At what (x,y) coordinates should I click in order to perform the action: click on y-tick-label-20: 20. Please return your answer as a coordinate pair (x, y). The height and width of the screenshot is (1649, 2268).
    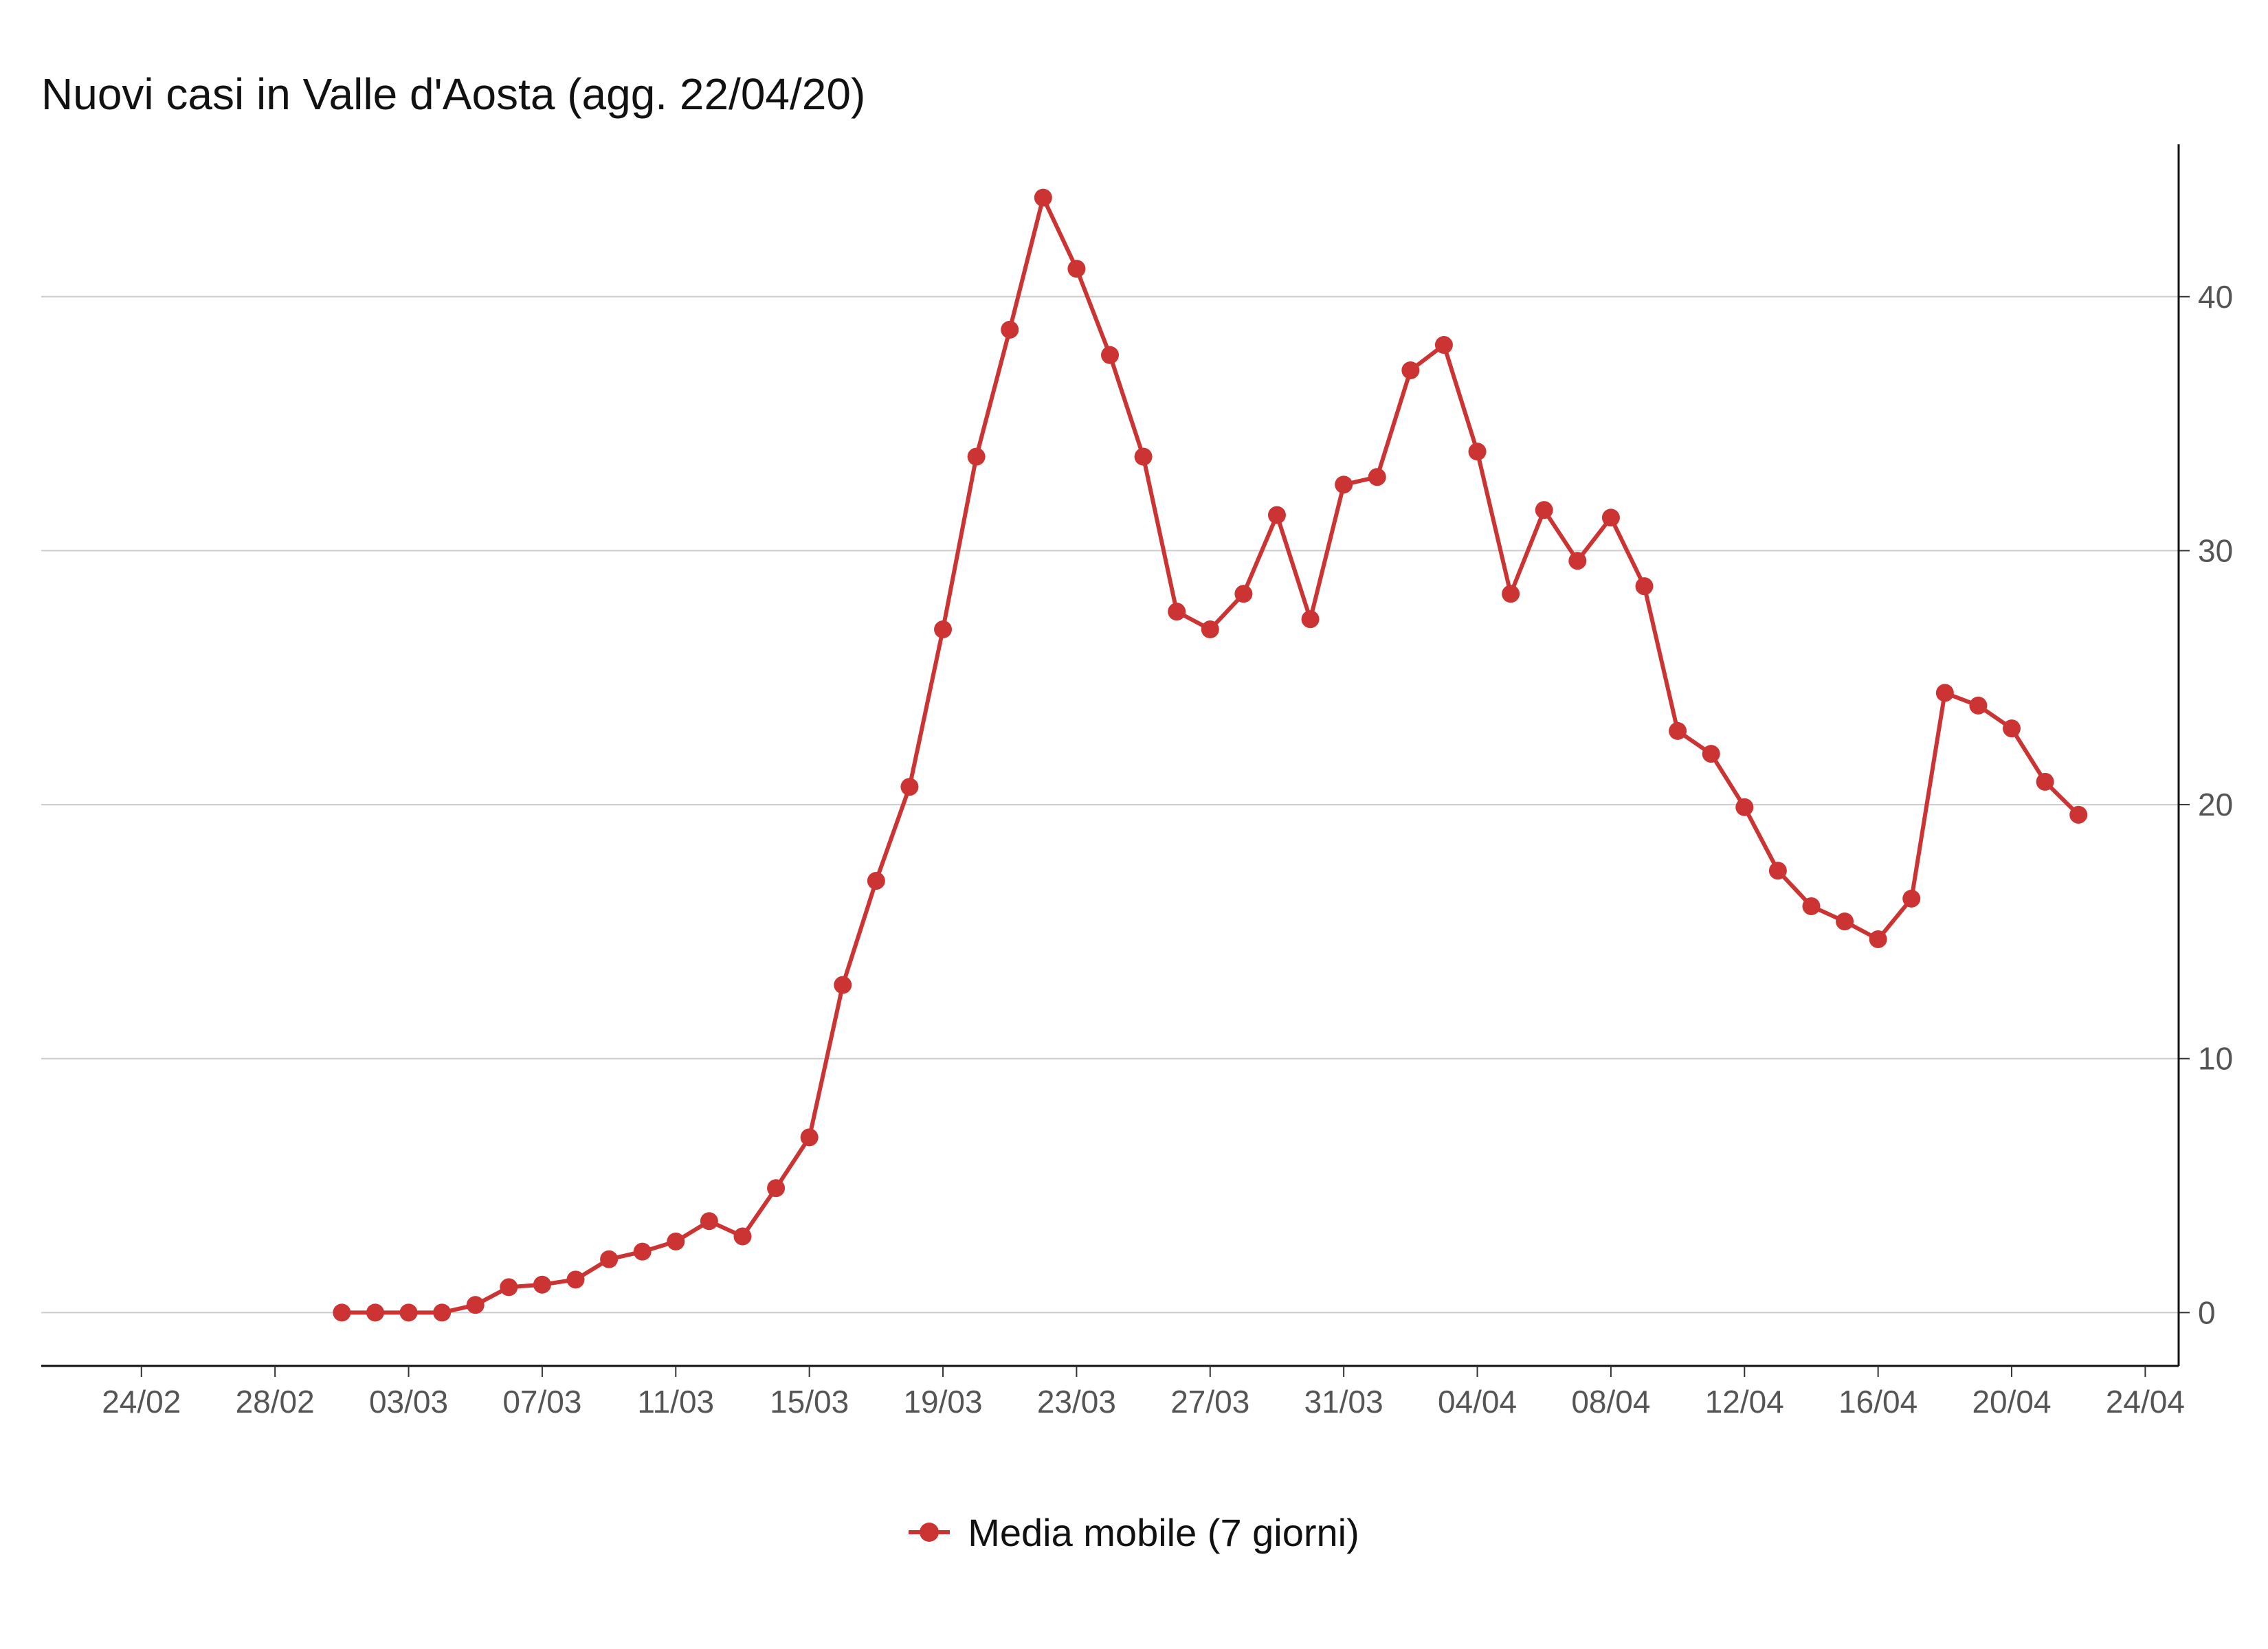
    Looking at the image, I should click on (2215, 804).